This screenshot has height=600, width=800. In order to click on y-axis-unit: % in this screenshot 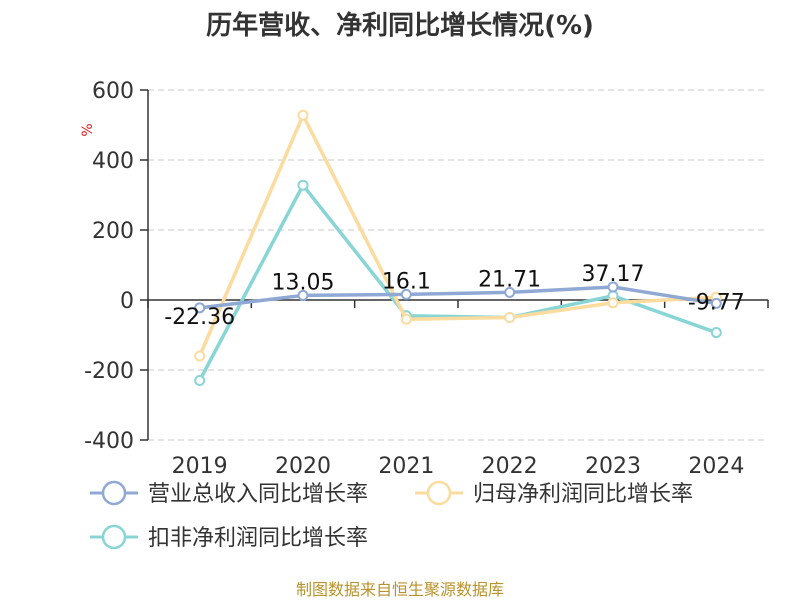, I will do `click(88, 129)`.